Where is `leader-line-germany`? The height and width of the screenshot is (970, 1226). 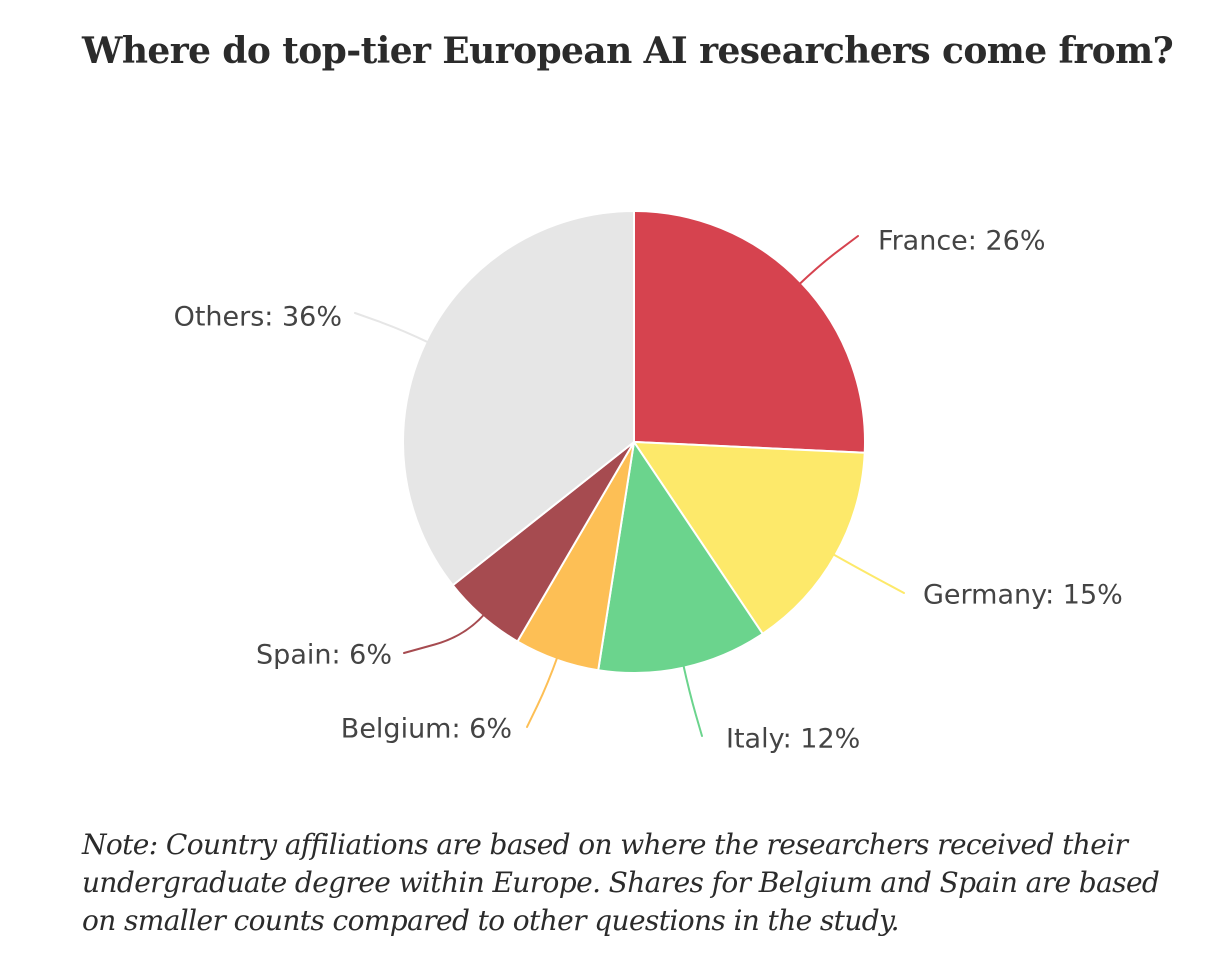
leader-line-germany is located at coordinates (867, 573).